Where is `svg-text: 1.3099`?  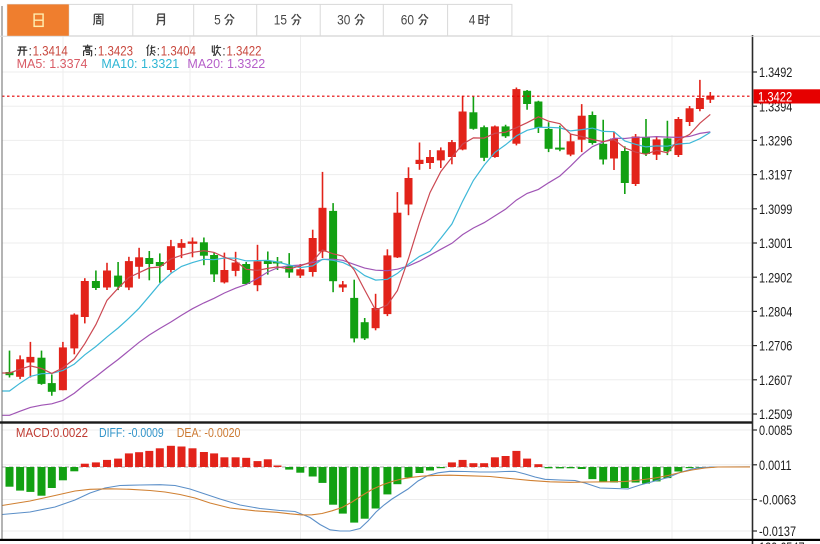 svg-text: 1.3099 is located at coordinates (775, 210).